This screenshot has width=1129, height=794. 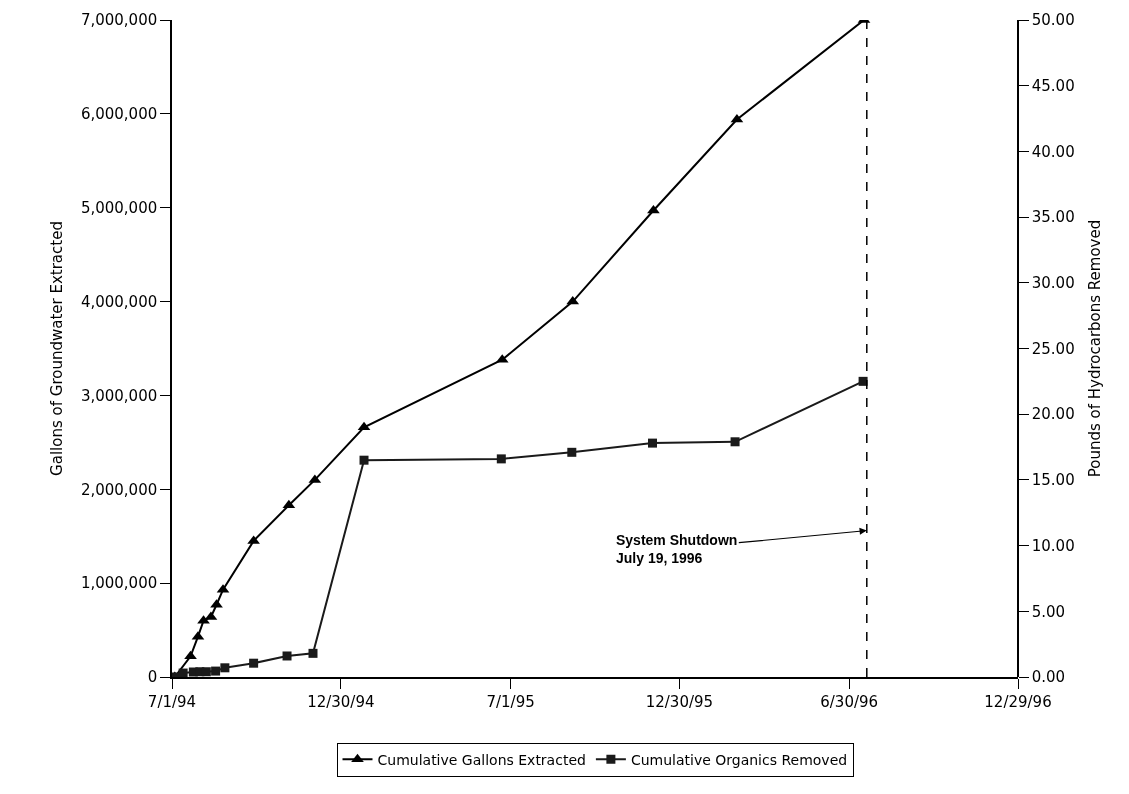 I want to click on y-axis-title: Gallons of Groundwater Extracted, so click(x=56, y=348).